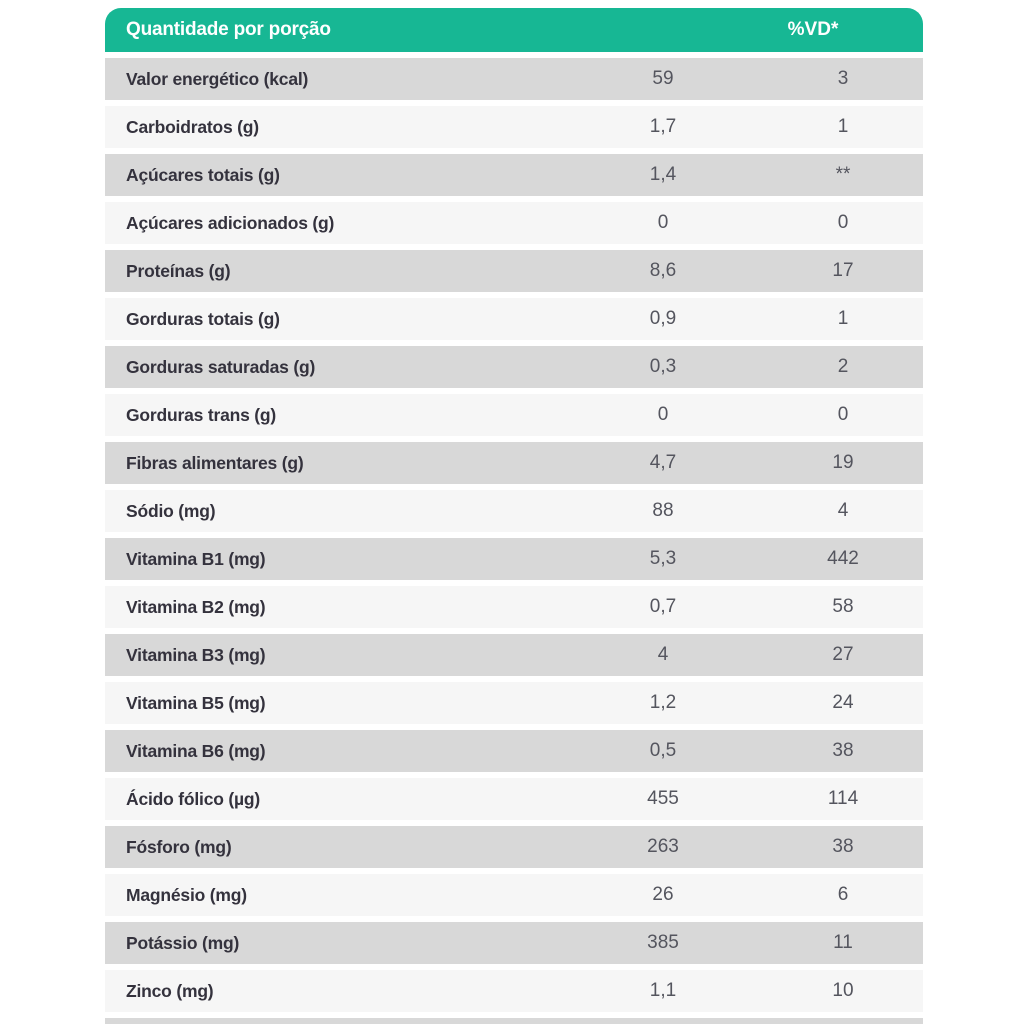 Image resolution: width=1024 pixels, height=1024 pixels. What do you see at coordinates (843, 942) in the screenshot?
I see `row-daily-value: 11` at bounding box center [843, 942].